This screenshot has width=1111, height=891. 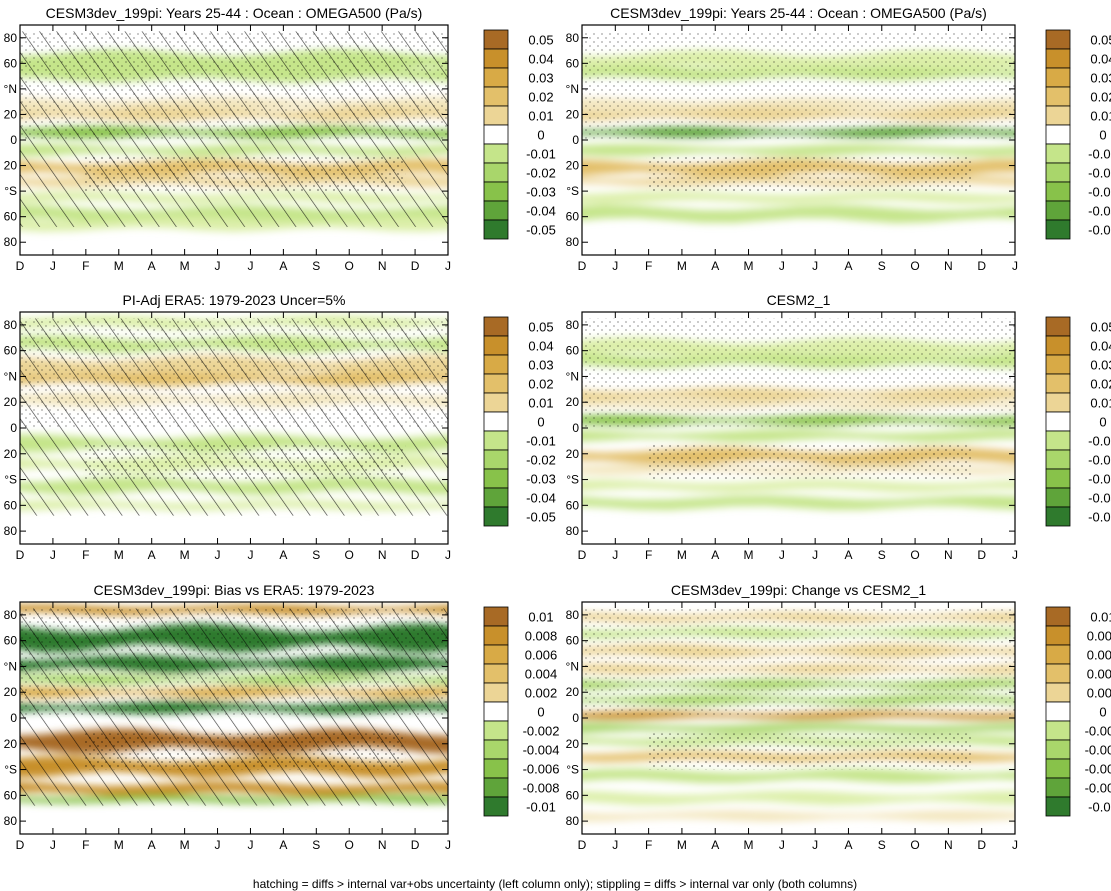 I want to click on colorbar-label: 0.008, so click(x=1099, y=636).